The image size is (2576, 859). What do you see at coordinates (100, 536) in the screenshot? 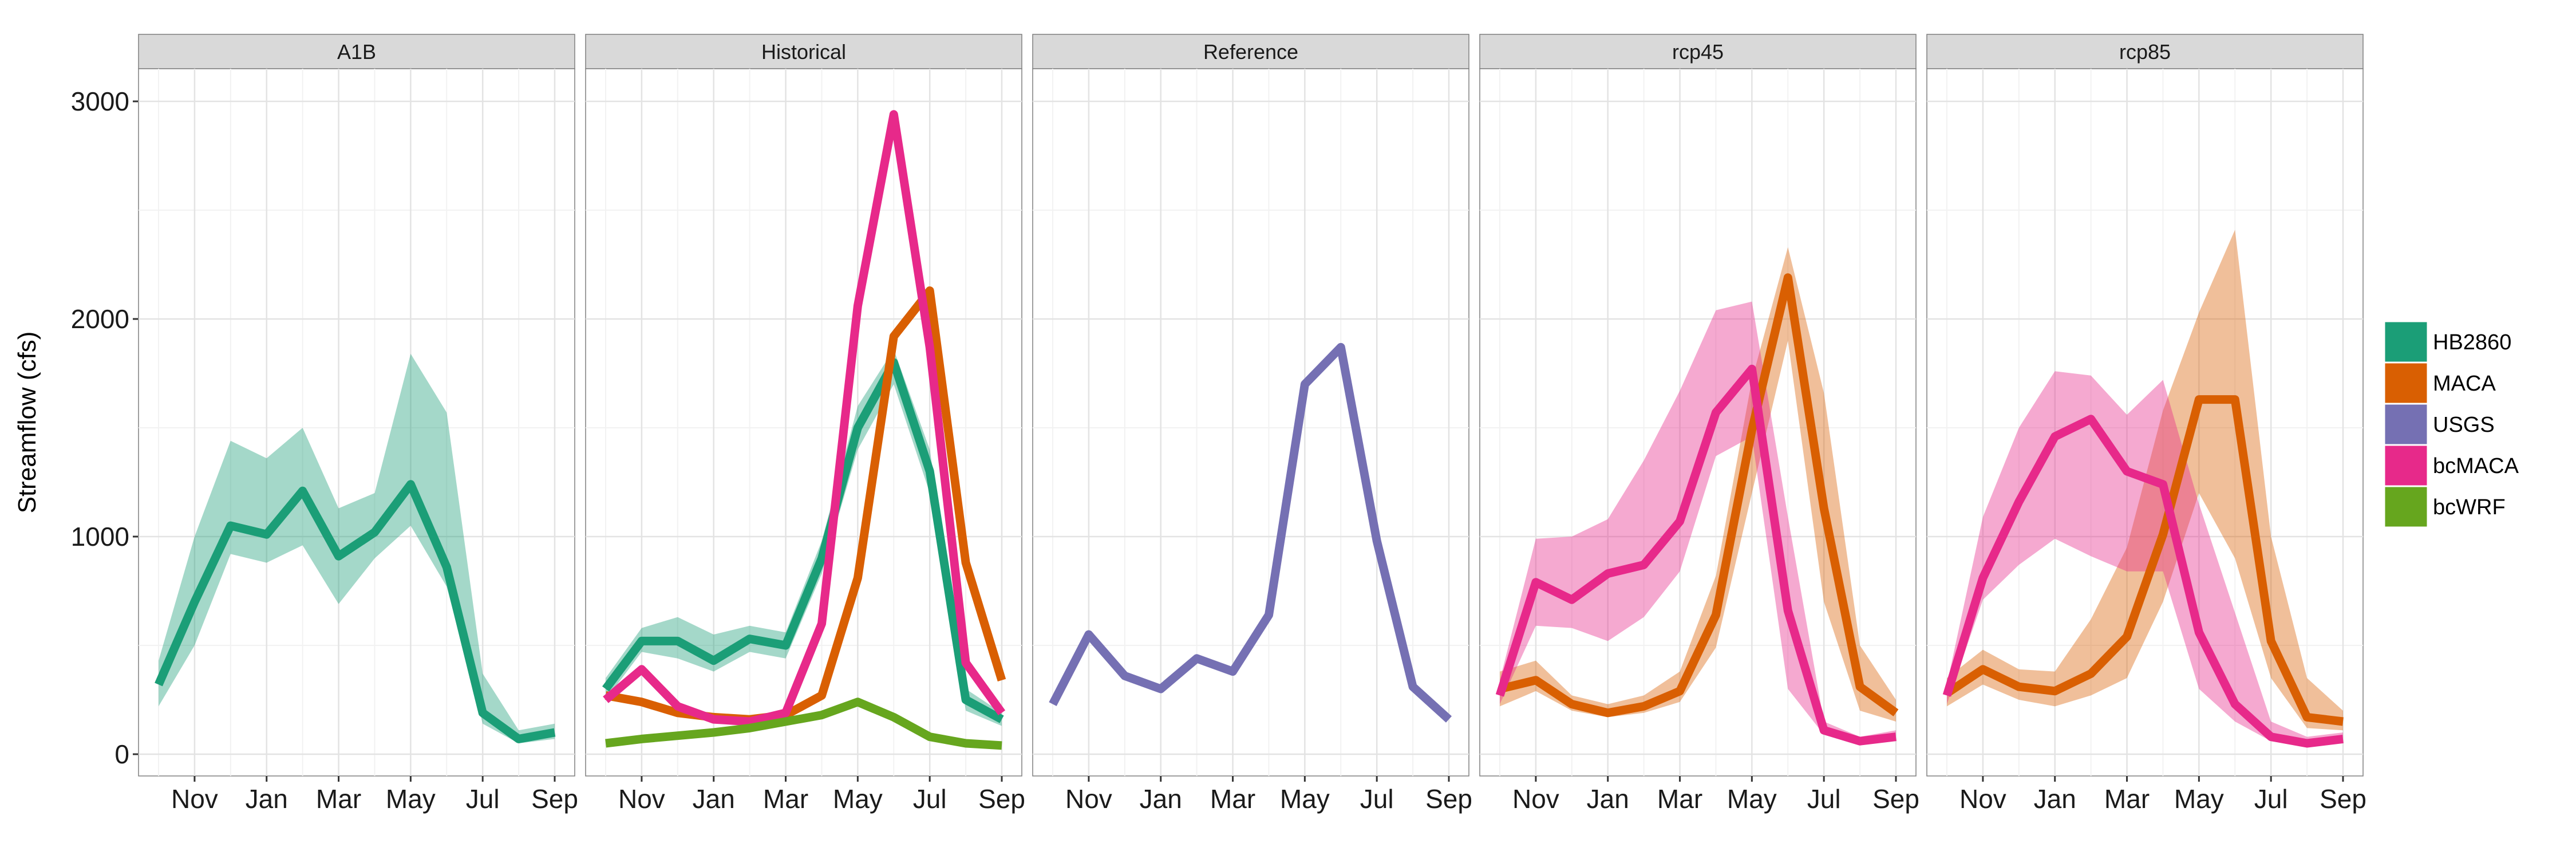
I see `y-tick-label: 1000` at bounding box center [100, 536].